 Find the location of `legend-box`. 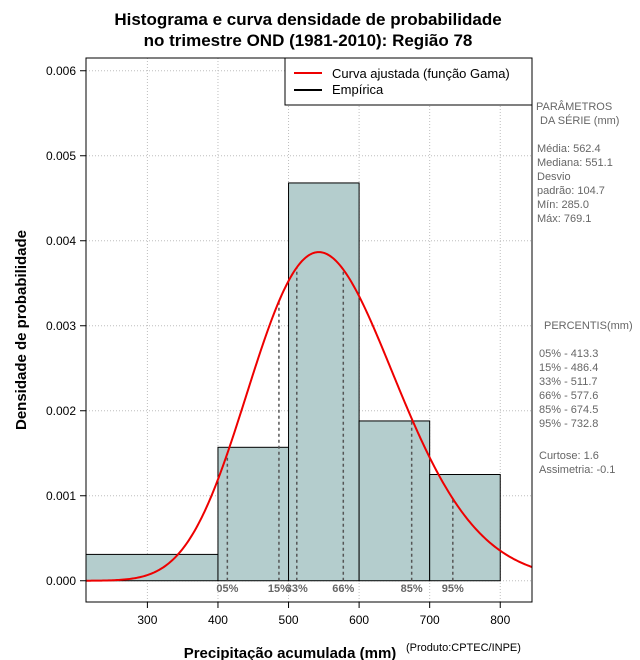

legend-box is located at coordinates (408, 81).